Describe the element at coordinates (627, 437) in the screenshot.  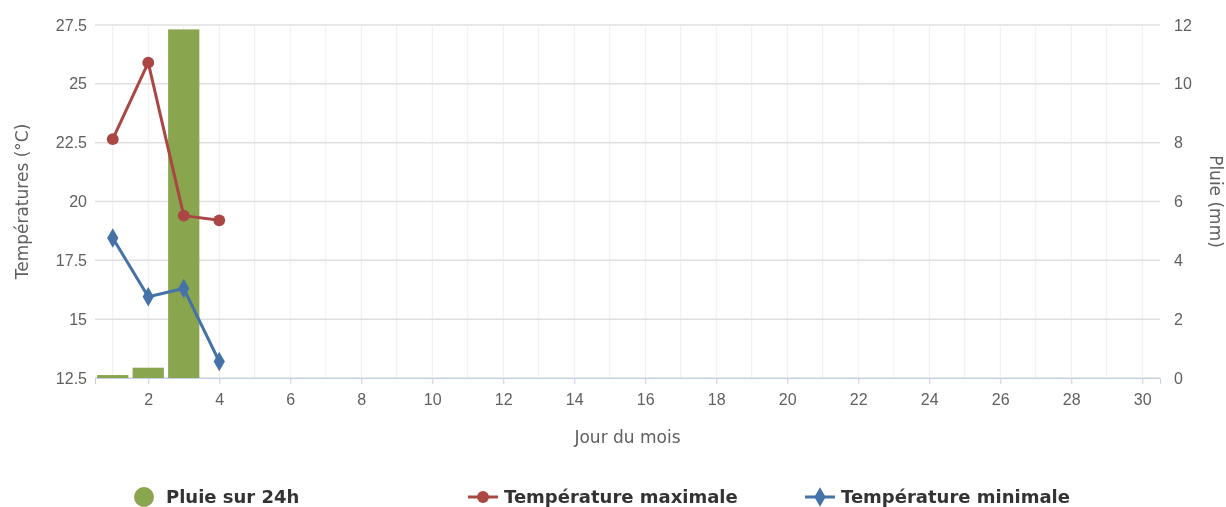
I see `x-axis-title: Jour du mois` at that location.